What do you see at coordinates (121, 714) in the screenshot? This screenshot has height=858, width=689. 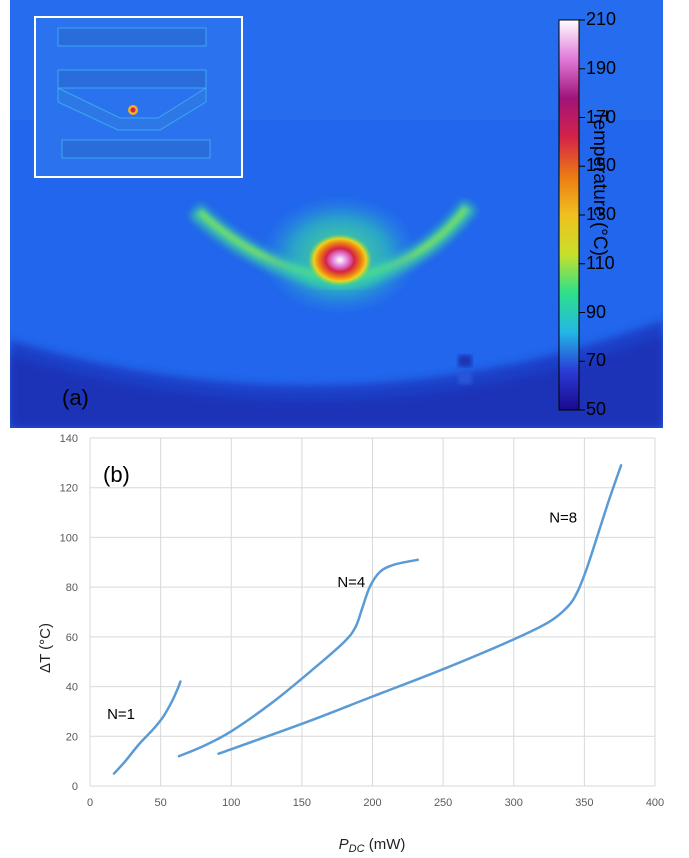 I see `series-label: N=1` at bounding box center [121, 714].